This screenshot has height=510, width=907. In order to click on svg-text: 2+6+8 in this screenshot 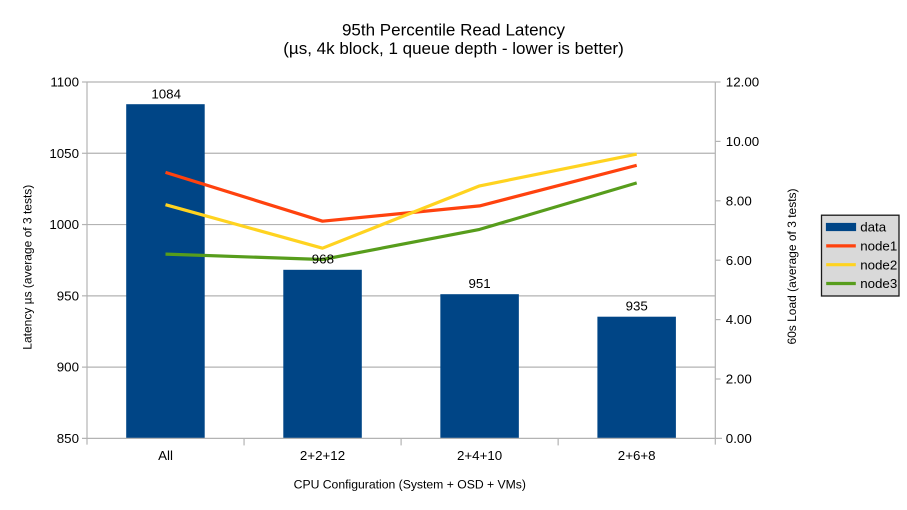, I will do `click(637, 455)`.